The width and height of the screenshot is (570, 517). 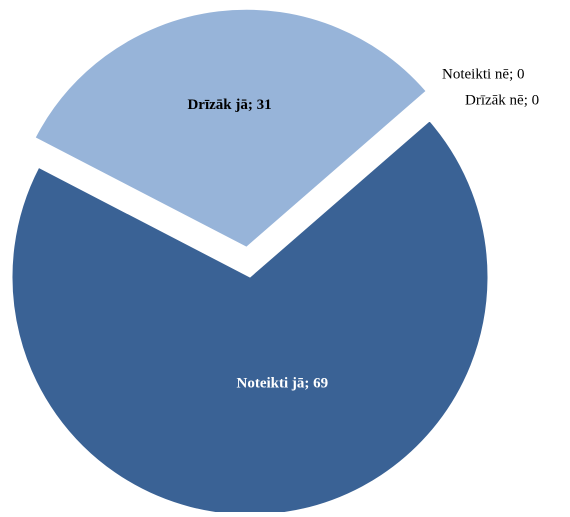 What do you see at coordinates (502, 100) in the screenshot?
I see `slice-label: Drīzāk nē; 0` at bounding box center [502, 100].